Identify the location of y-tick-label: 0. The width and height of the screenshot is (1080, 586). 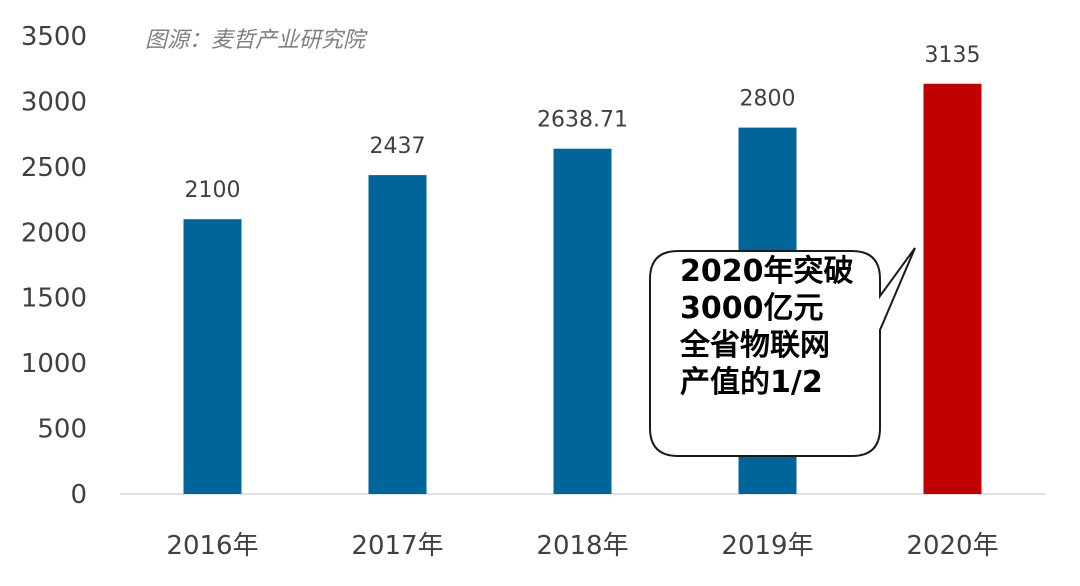
(78, 495).